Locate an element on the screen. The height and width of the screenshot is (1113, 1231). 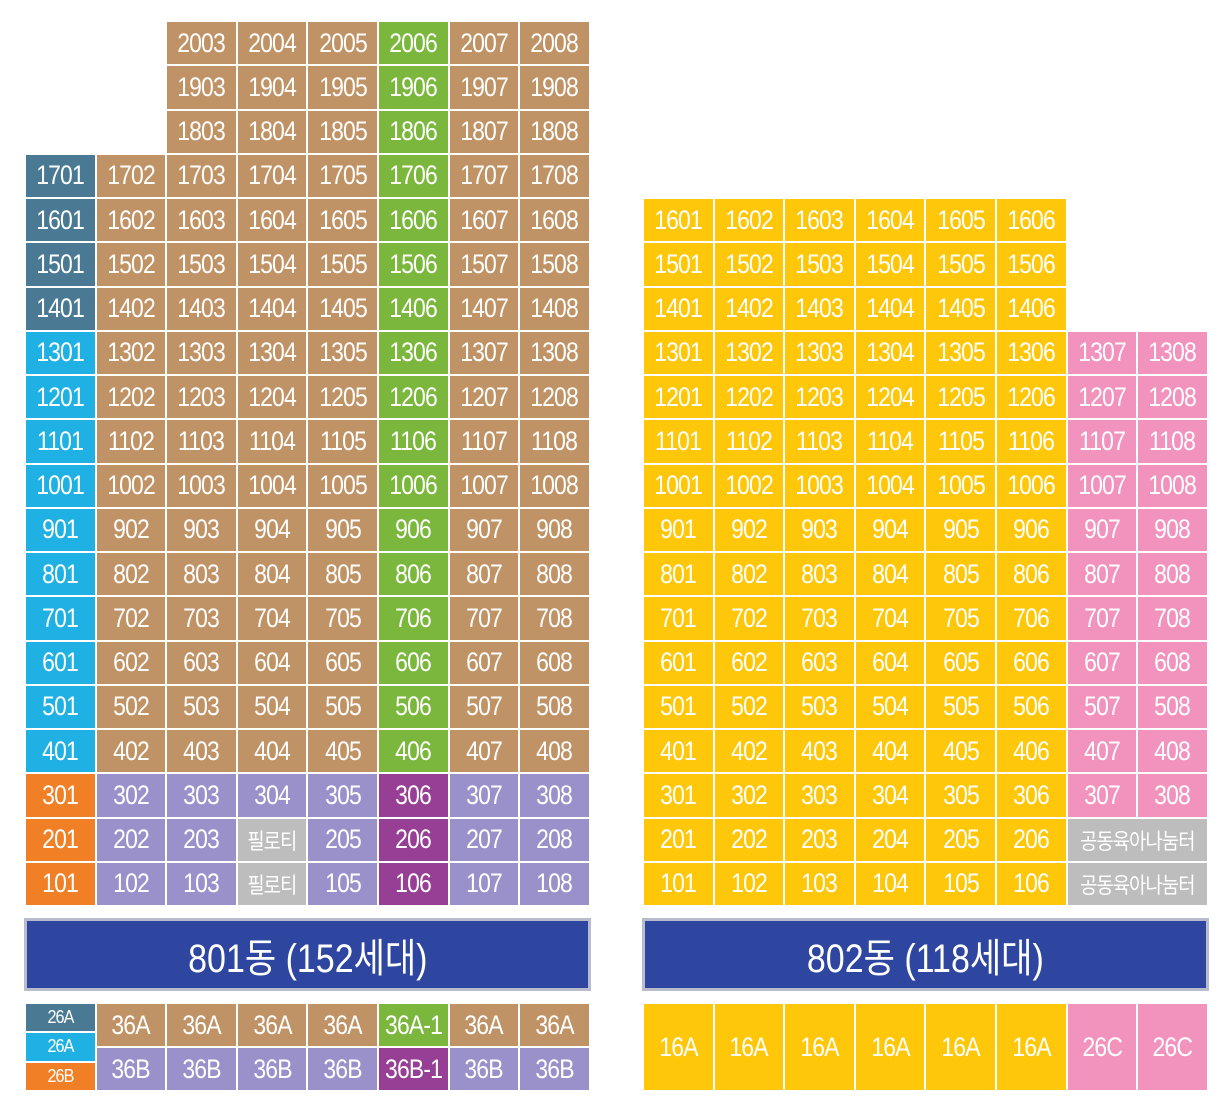
unit-cell: 1503 is located at coordinates (819, 264).